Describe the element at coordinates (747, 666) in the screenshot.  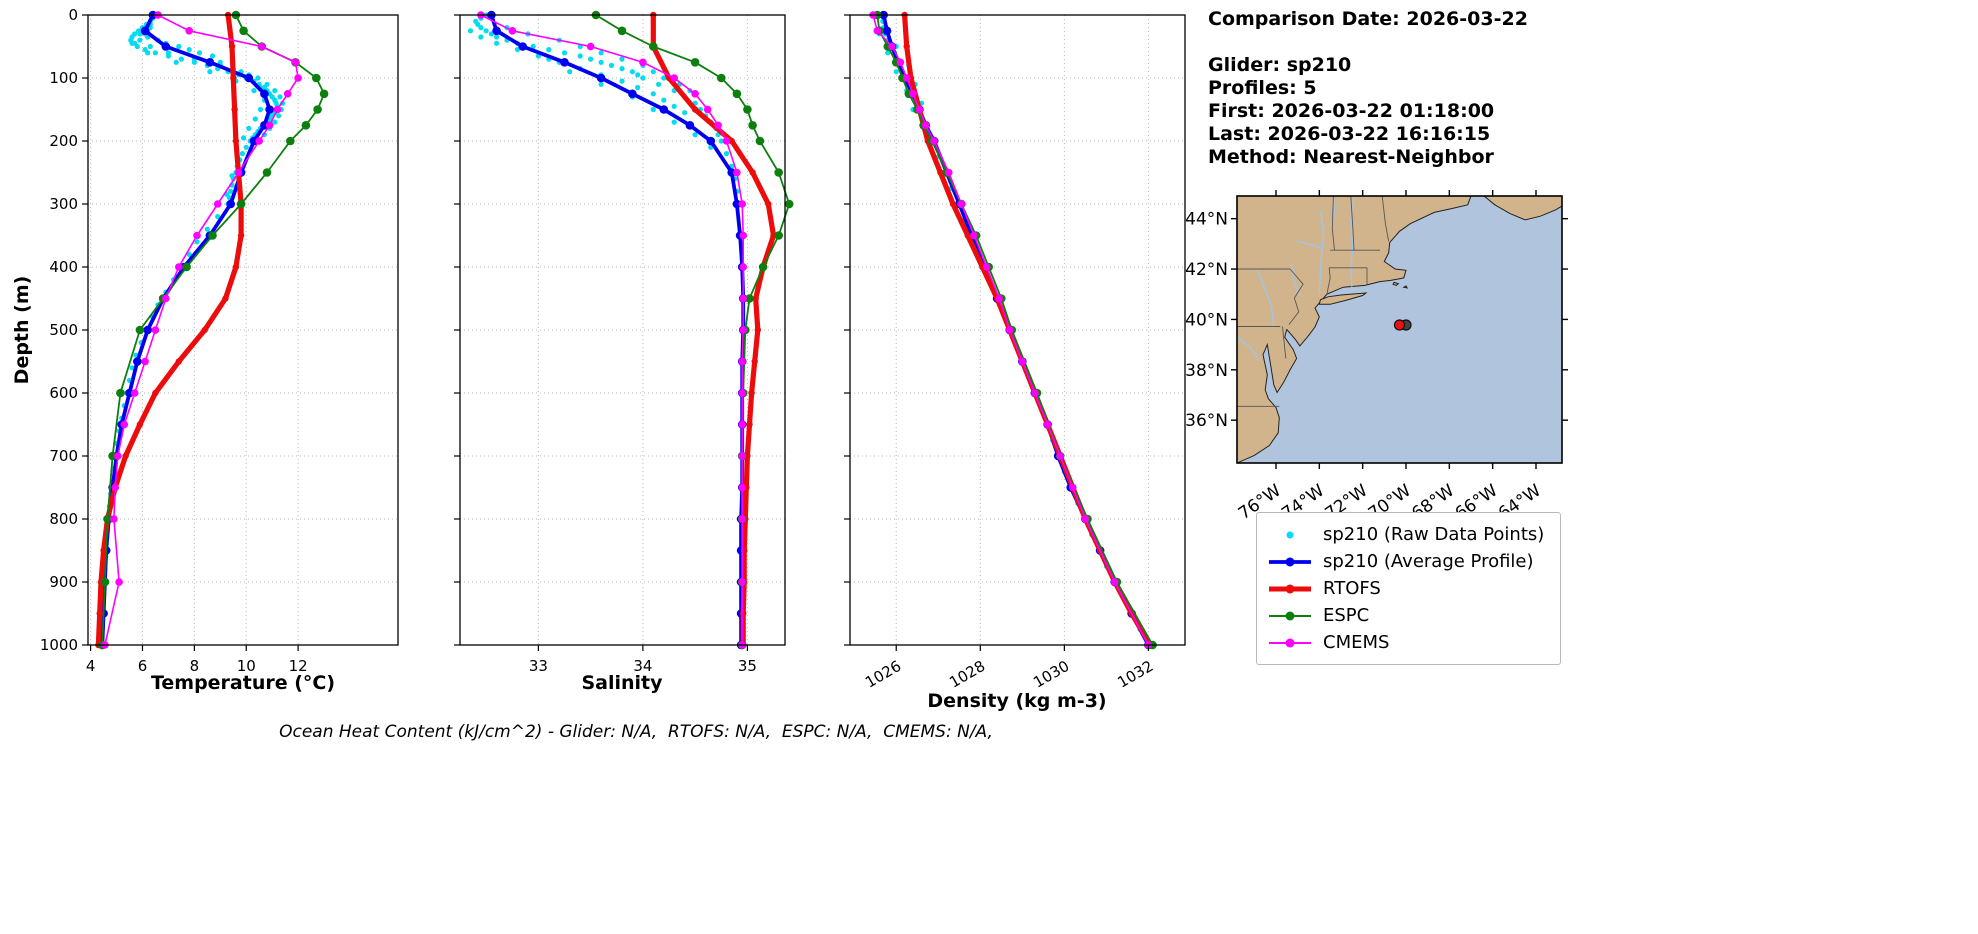
I see `svg-text: 35` at that location.